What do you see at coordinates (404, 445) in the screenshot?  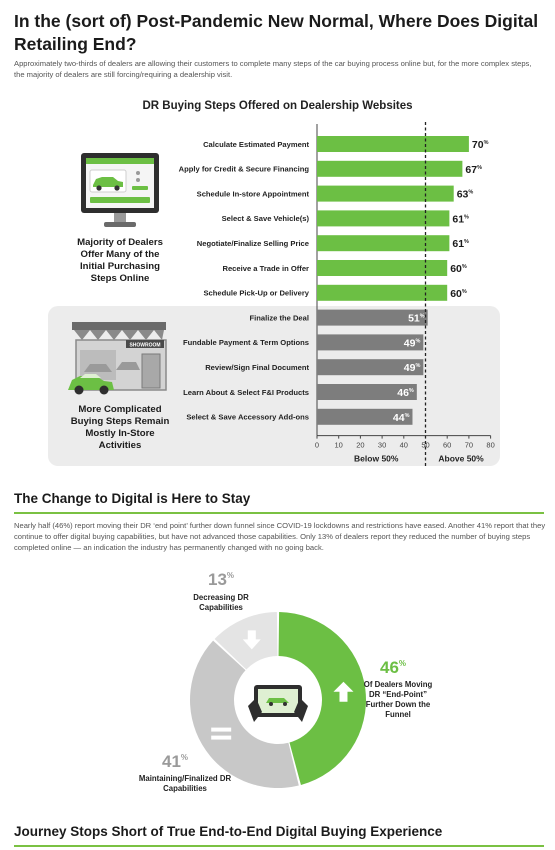 I see `x-tick-label: 40` at bounding box center [404, 445].